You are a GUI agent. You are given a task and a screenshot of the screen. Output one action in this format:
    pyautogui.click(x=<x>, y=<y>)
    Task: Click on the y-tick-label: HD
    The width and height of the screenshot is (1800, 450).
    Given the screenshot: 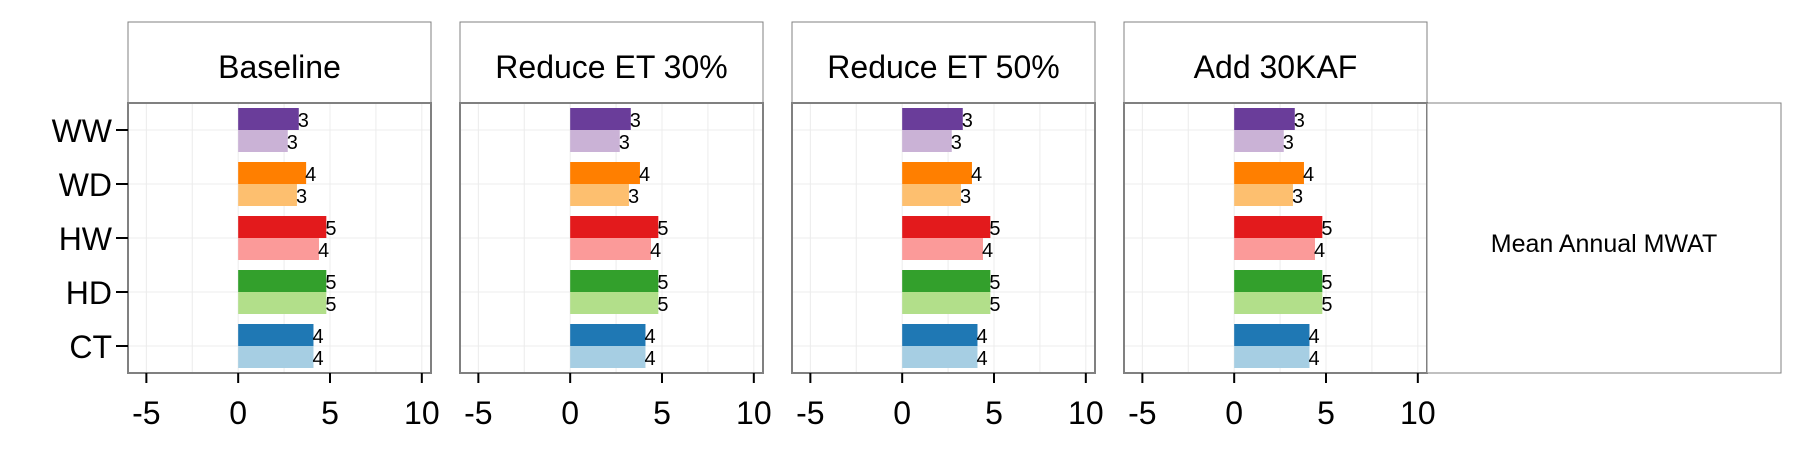 What is the action you would take?
    pyautogui.click(x=89, y=293)
    